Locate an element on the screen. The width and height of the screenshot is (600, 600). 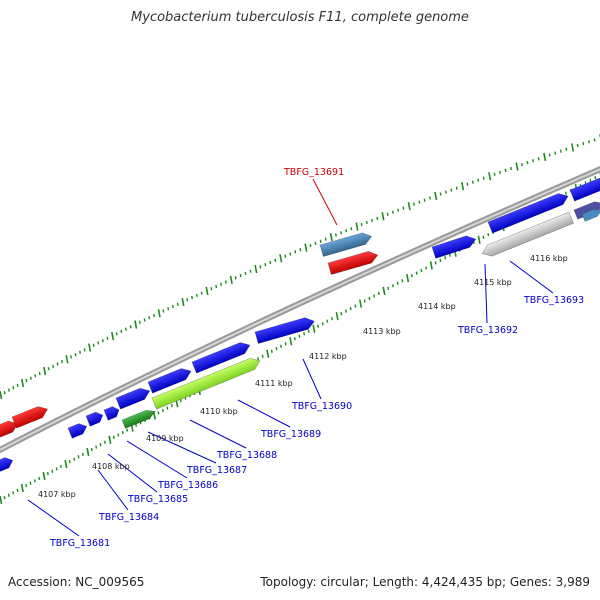
cds-a is located at coordinates (77, 431).